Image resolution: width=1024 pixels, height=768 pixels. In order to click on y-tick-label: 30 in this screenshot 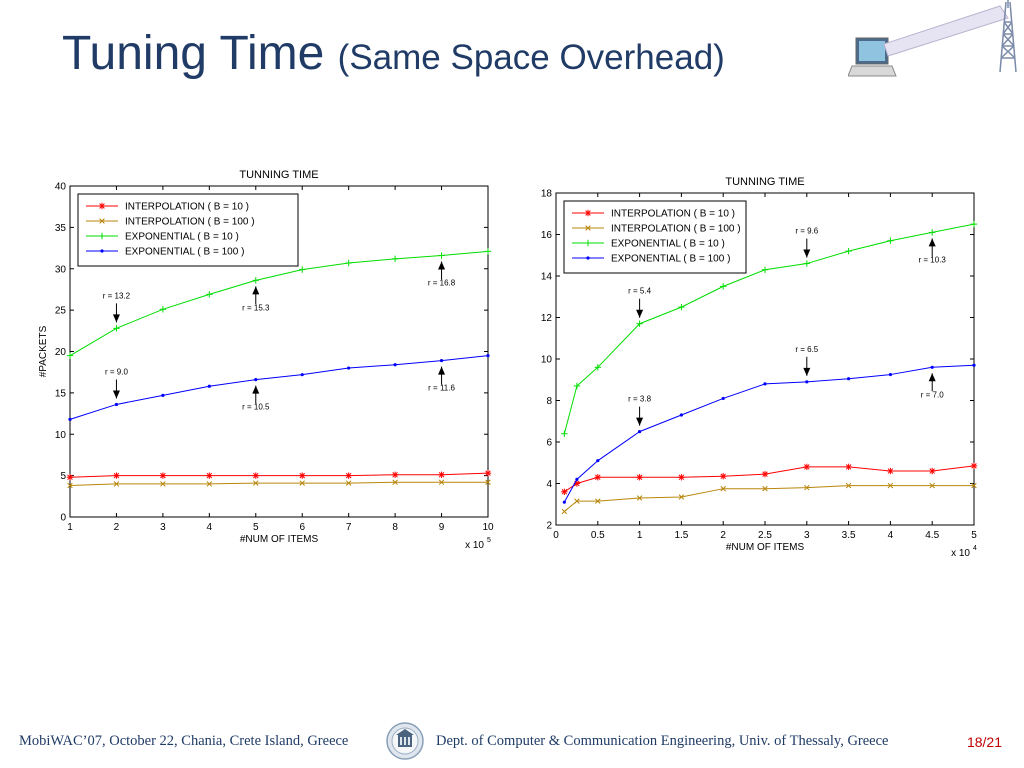, I will do `click(61, 269)`.